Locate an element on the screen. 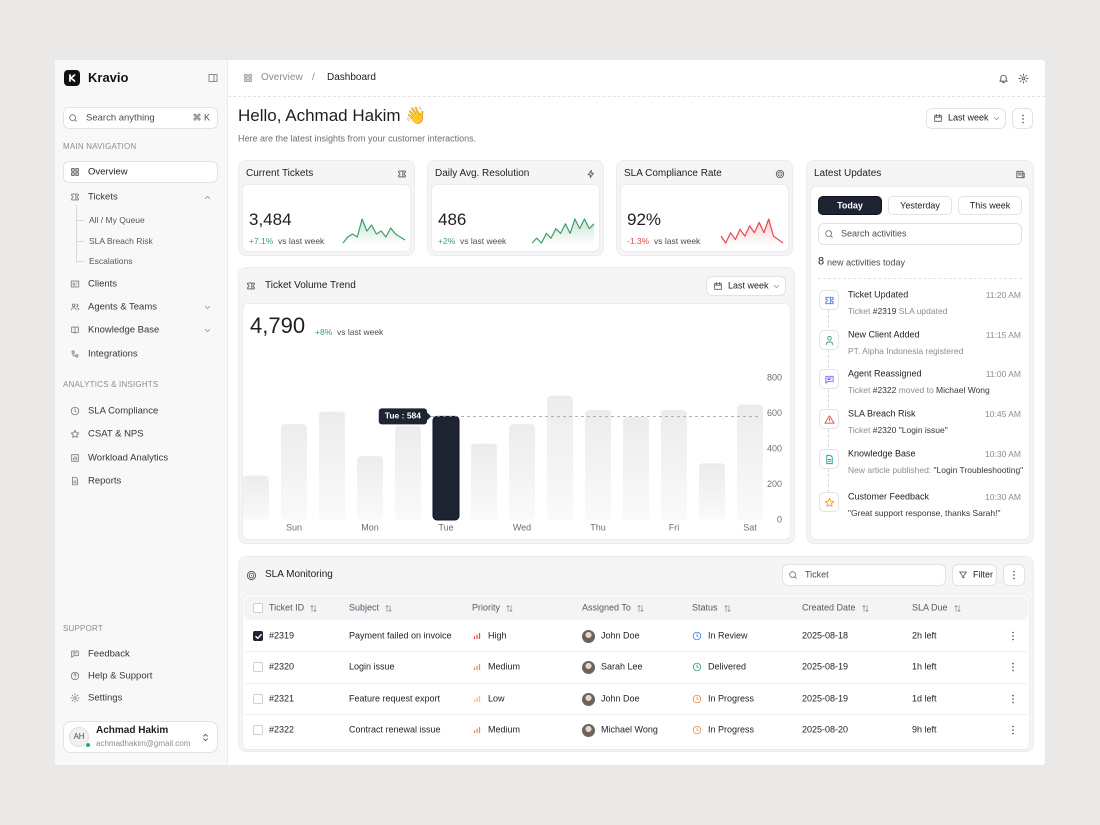  timeline-connector is located at coordinates (828, 406).